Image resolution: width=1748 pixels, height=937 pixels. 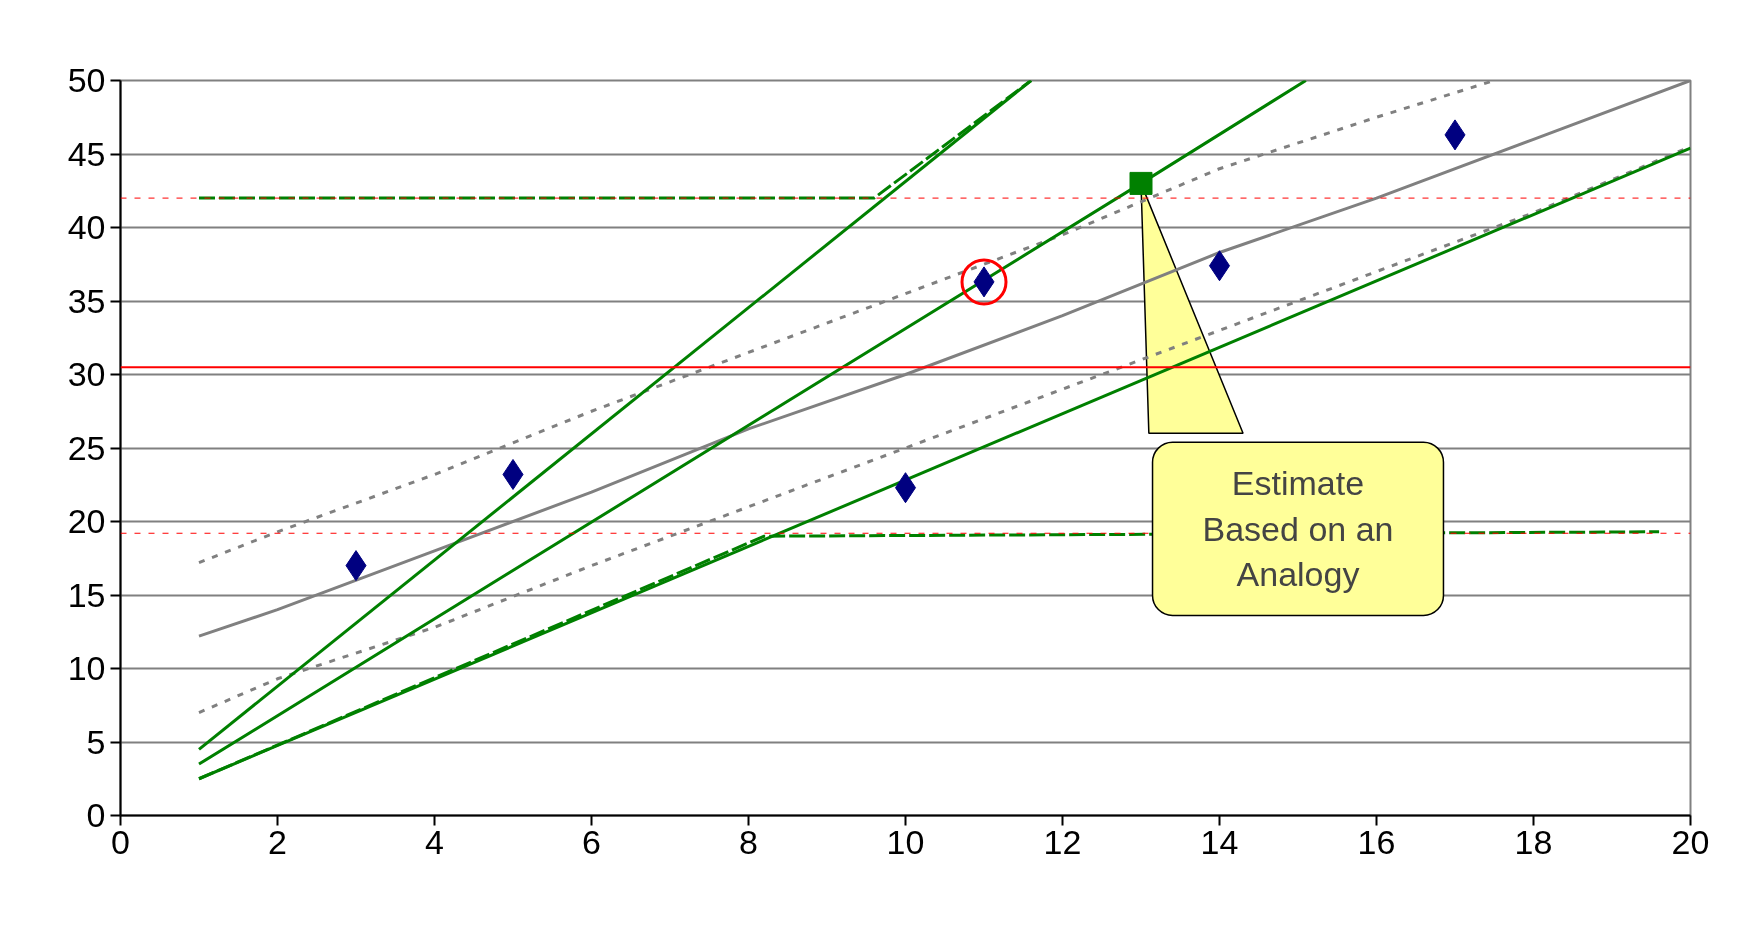 I want to click on x-tick-label: 2, so click(x=277, y=841).